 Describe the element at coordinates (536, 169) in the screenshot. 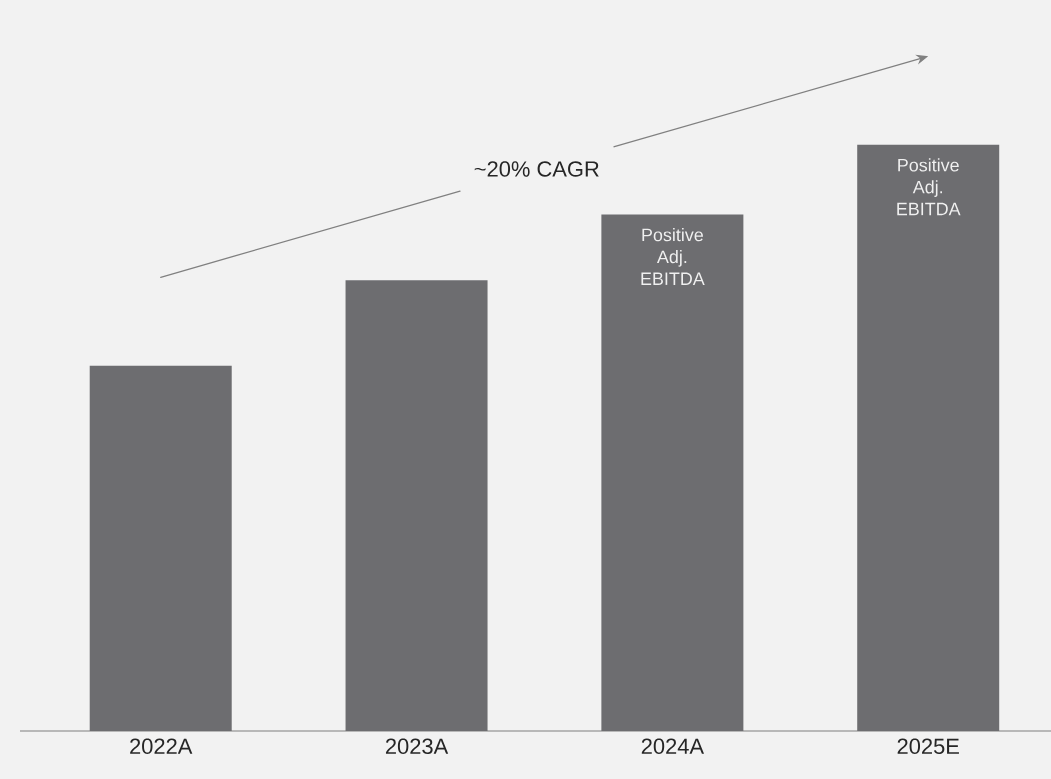

I see `annotation: ~20% CAGR` at that location.